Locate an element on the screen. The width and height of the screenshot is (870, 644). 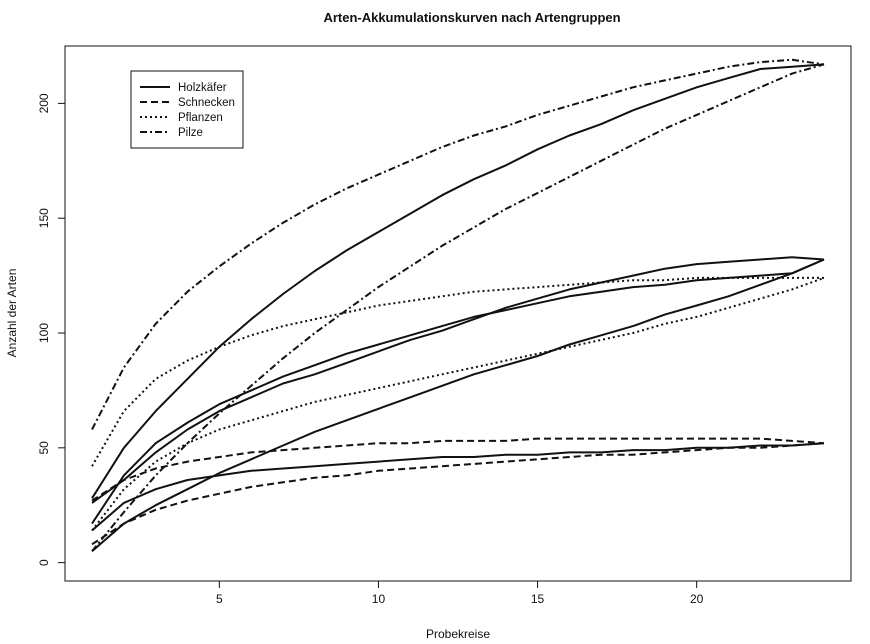
x-tick-label: 10 is located at coordinates (379, 599).